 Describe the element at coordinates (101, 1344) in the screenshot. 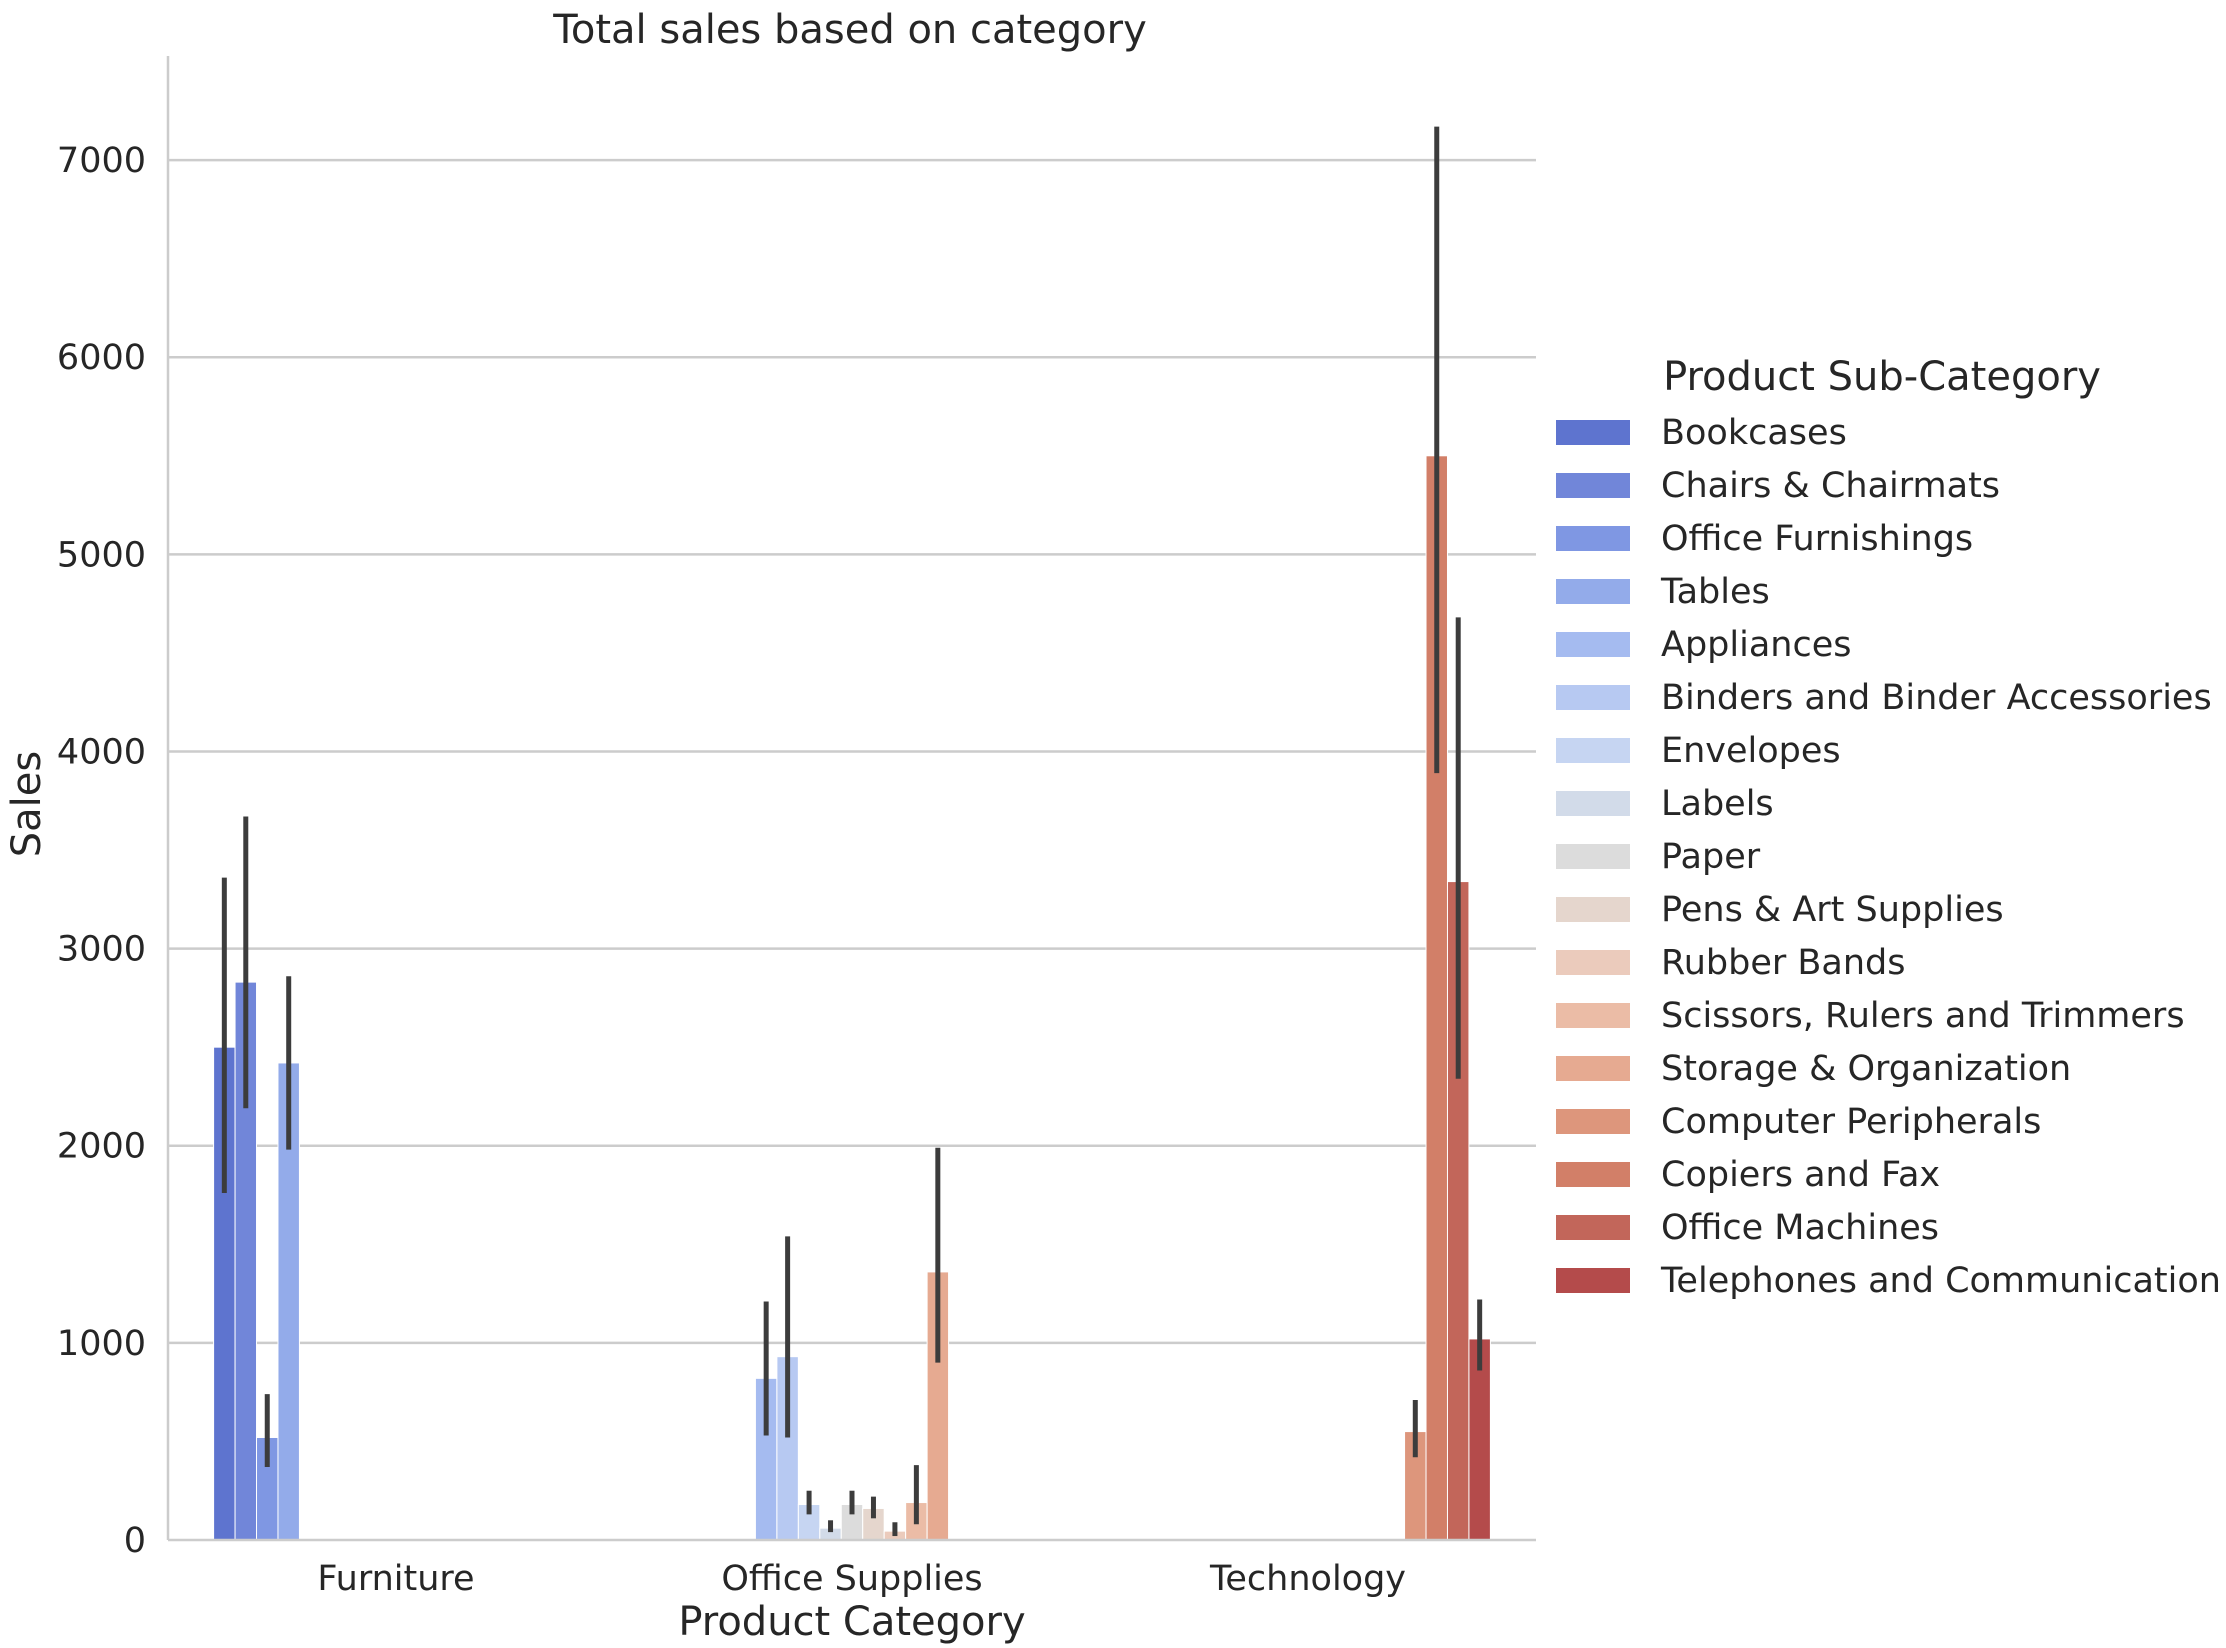

I see `y-tick-label: 1000` at that location.